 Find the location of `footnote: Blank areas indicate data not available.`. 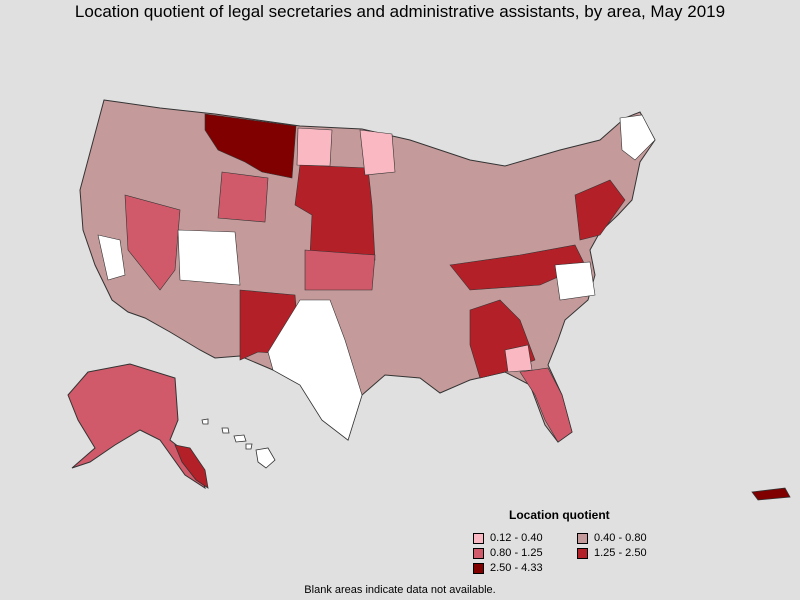

footnote: Blank areas indicate data not available. is located at coordinates (400, 590).